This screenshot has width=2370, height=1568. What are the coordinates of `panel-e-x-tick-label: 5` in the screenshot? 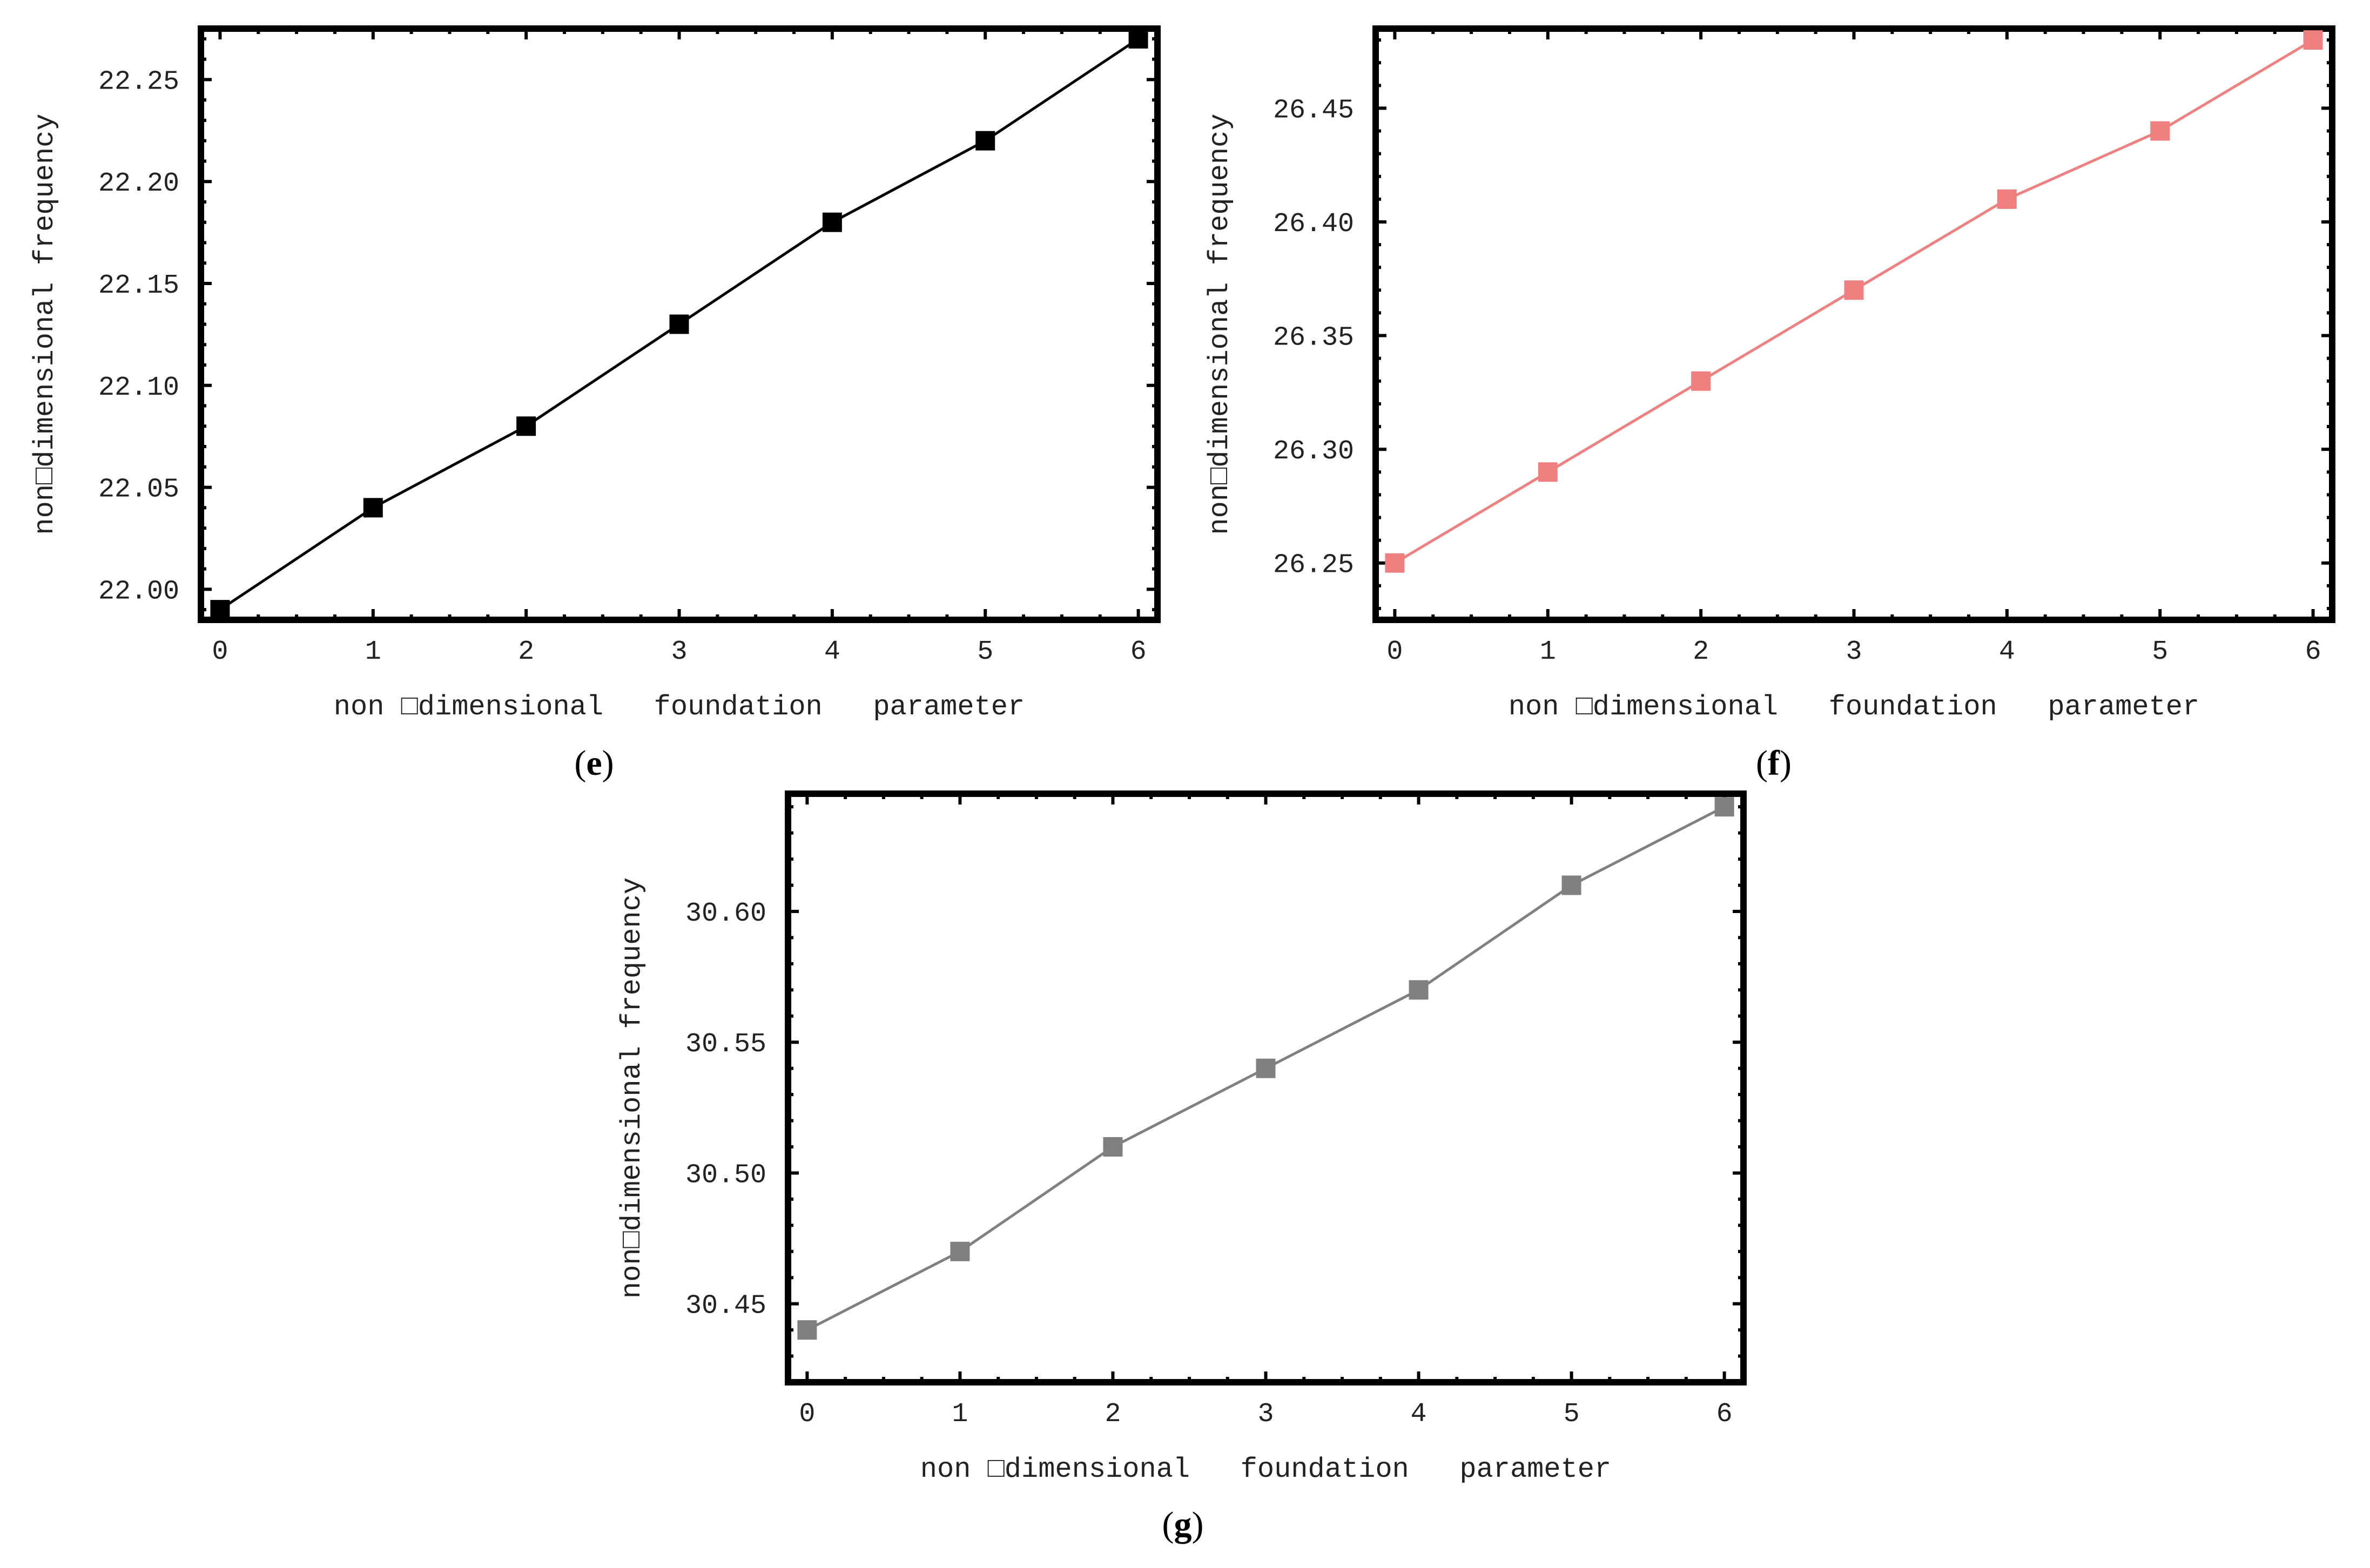 It's located at (985, 652).